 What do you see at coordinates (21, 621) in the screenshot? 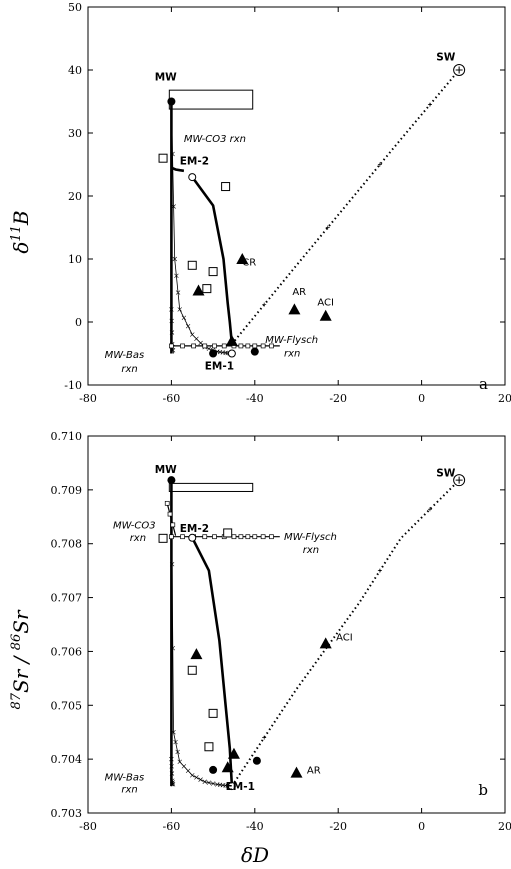
I see `y-axis-sr-b: Sr` at bounding box center [21, 621].